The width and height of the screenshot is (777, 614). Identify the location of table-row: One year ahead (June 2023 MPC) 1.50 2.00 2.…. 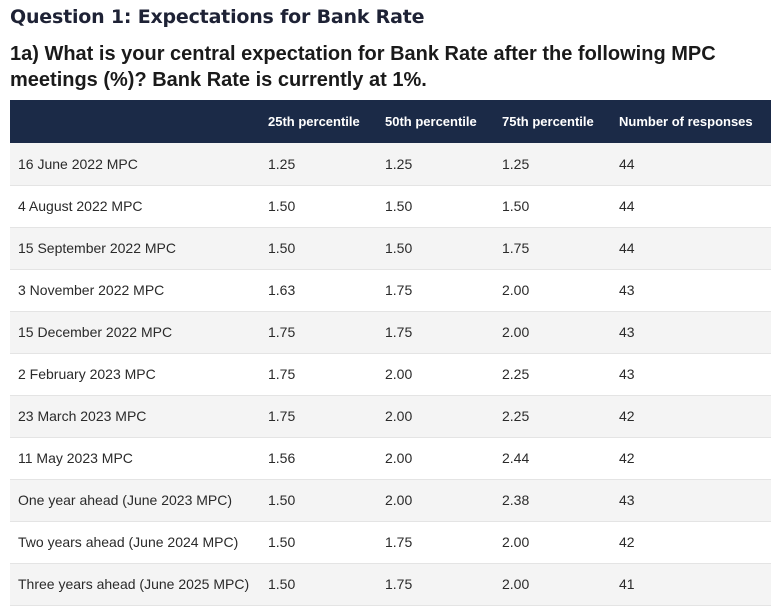
(390, 500).